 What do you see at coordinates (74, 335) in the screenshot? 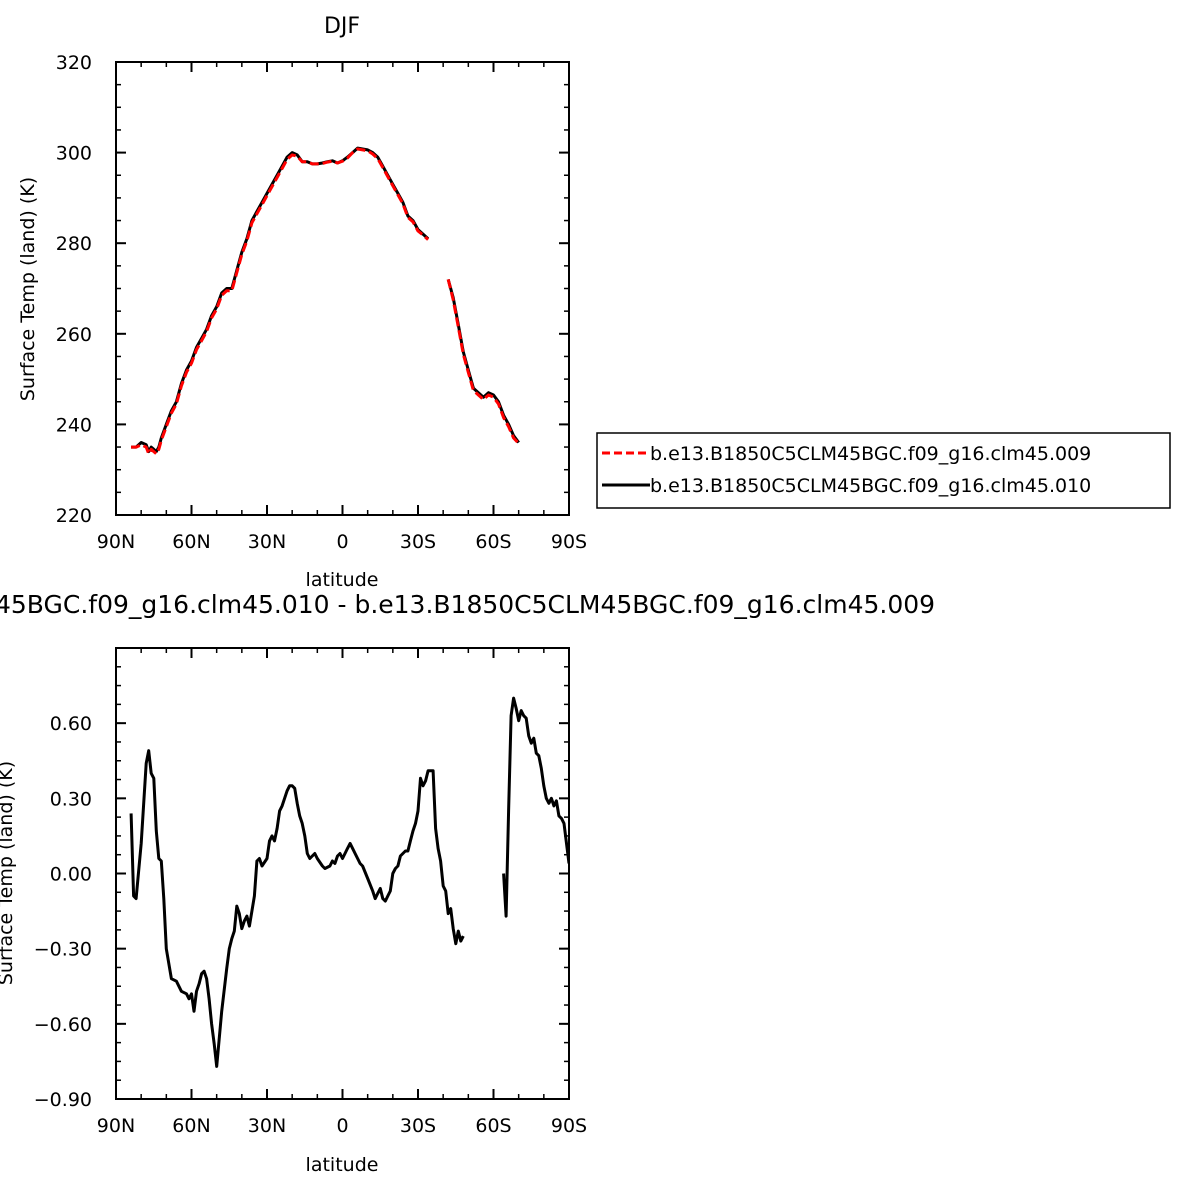
I see `y-tick-label: 260` at bounding box center [74, 335].